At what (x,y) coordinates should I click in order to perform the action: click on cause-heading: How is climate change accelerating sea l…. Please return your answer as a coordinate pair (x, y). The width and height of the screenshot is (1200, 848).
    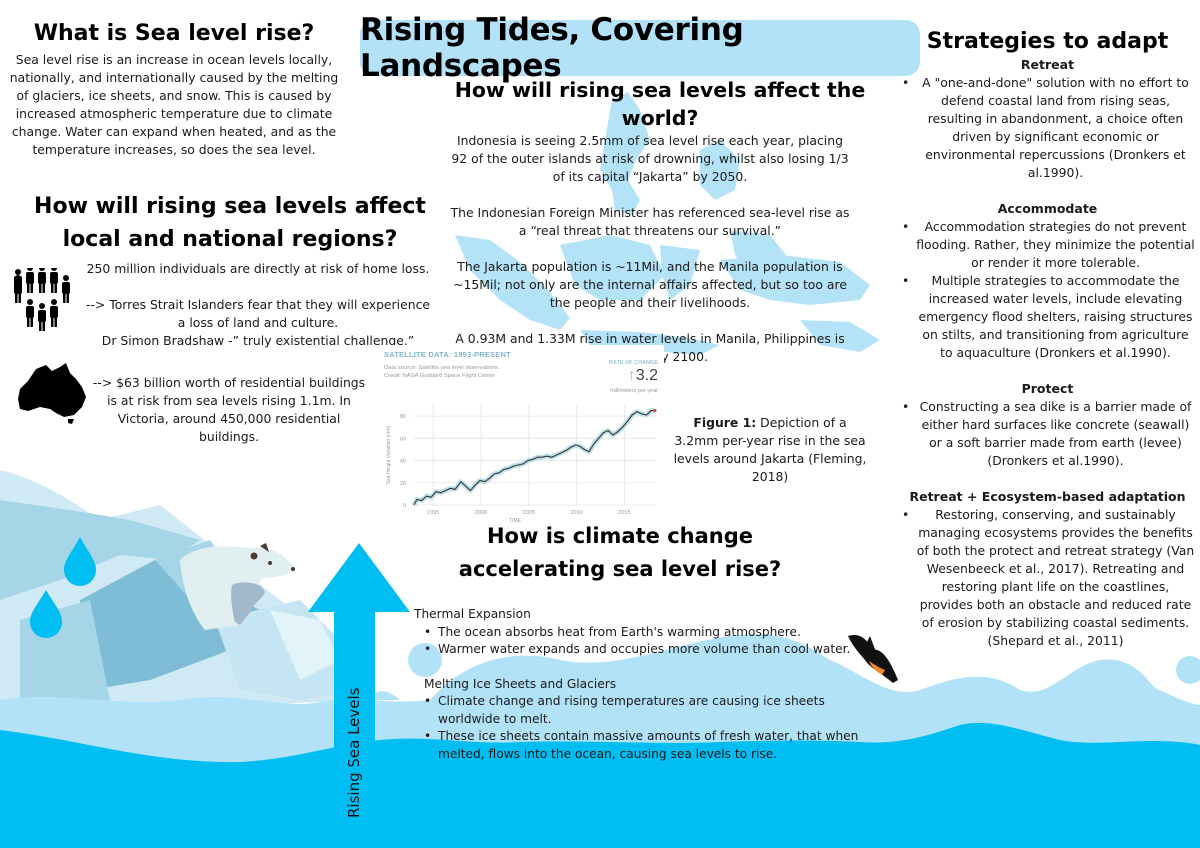
    Looking at the image, I should click on (620, 552).